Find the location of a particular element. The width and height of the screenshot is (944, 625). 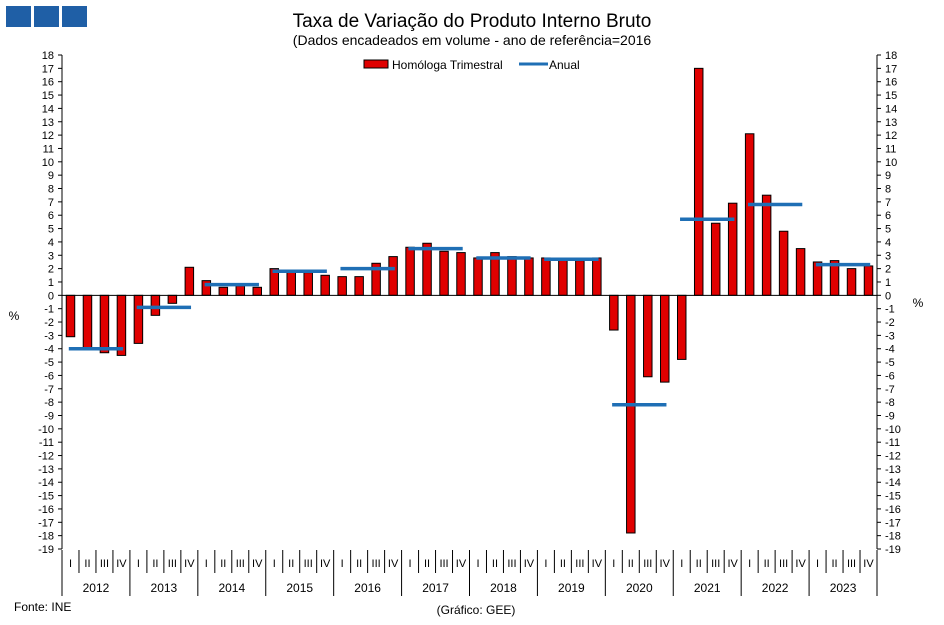

y-tick-label-right: 6 is located at coordinates (888, 216).